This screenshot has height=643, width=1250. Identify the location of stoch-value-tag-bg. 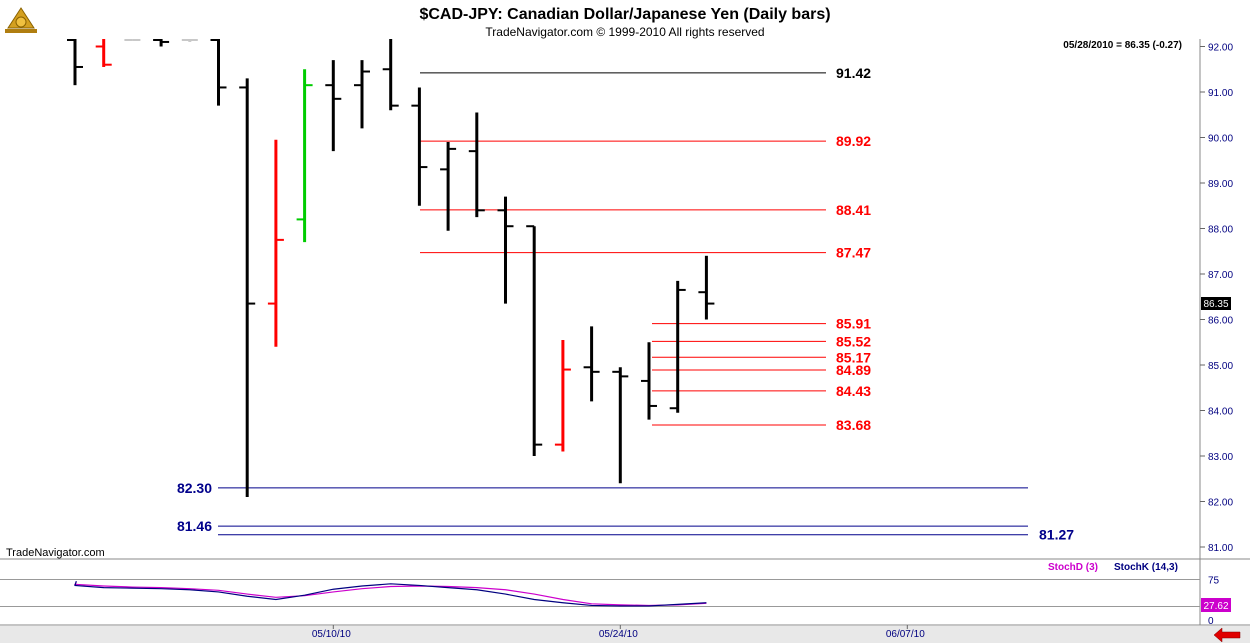
(1216, 605).